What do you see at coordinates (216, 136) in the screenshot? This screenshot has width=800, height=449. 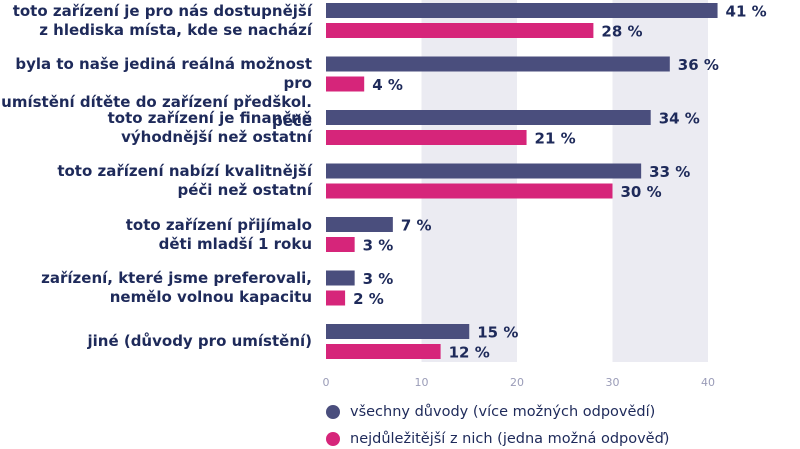 I see `category-label-line: výhodnější než ostatní` at bounding box center [216, 136].